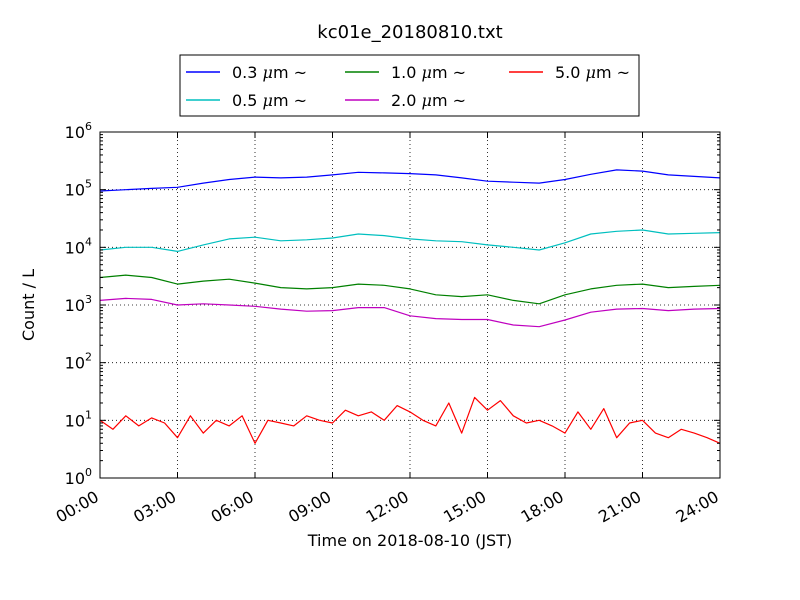  Describe the element at coordinates (88, 357) in the screenshot. I see `y-tick-exponent: 2` at that location.